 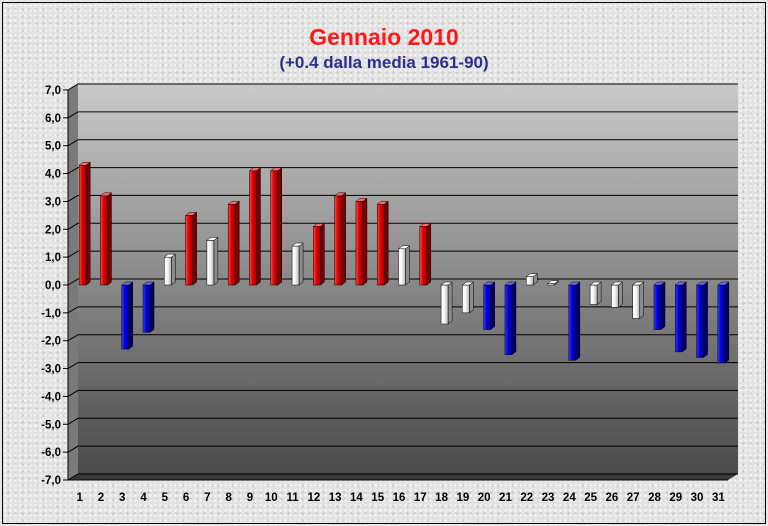 I want to click on x-tick-label: 4, so click(x=143, y=498).